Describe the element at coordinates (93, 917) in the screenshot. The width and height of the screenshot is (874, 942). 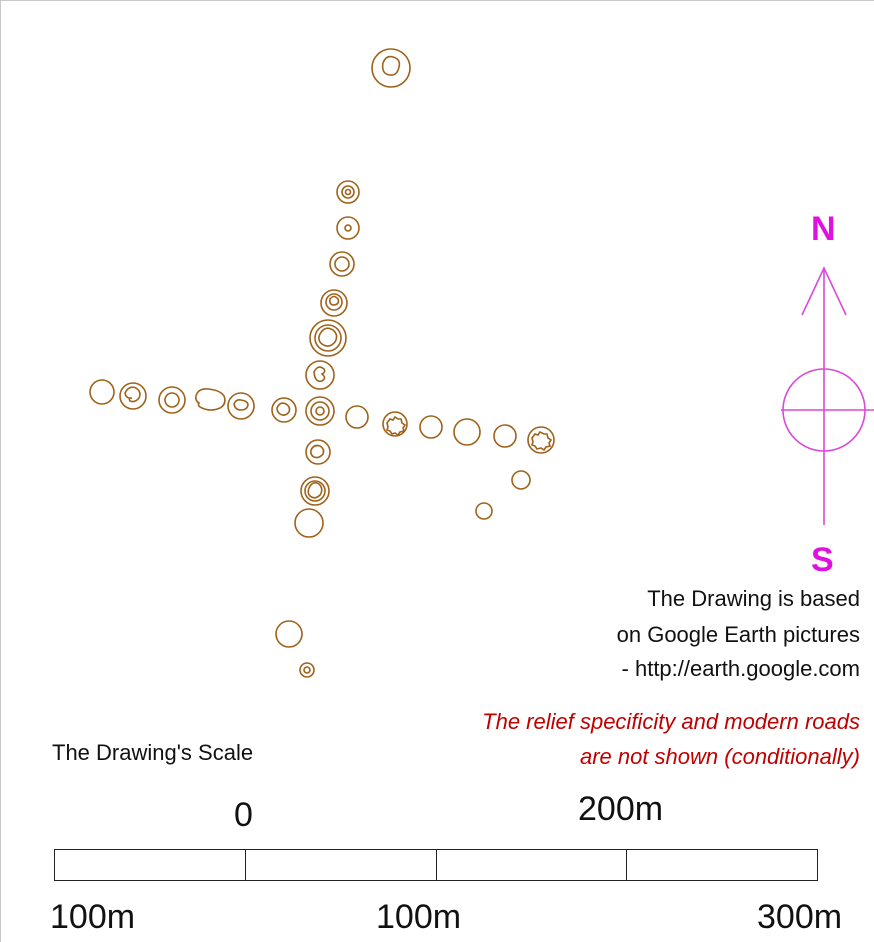
I see `scale-bottom-label-left: 100m` at that location.